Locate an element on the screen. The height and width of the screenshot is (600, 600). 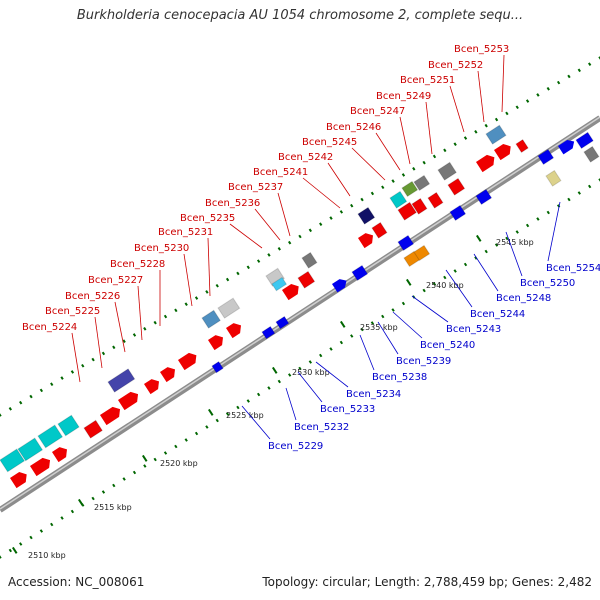
reverse-gene-label: Bcen_5248 is located at coordinates (523, 298).